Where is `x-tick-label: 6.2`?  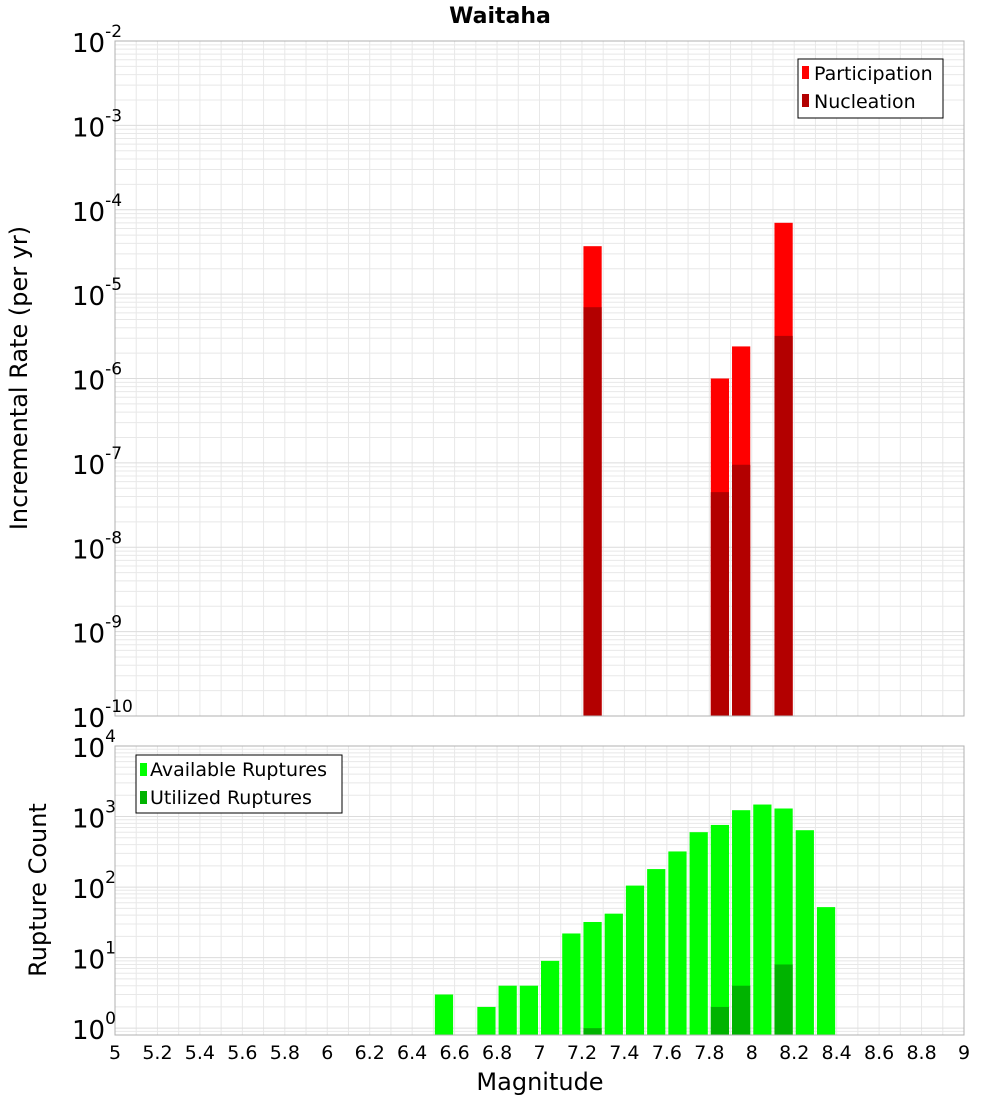 x-tick-label: 6.2 is located at coordinates (370, 1053).